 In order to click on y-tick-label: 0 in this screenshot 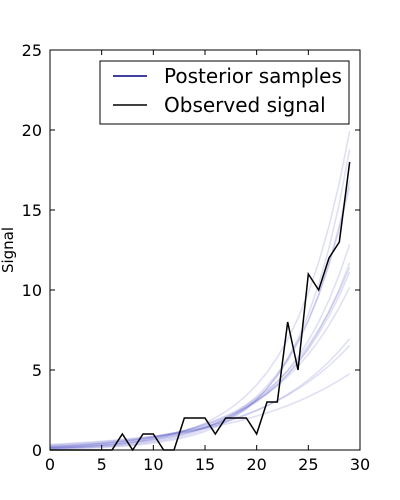, I will do `click(37, 450)`.